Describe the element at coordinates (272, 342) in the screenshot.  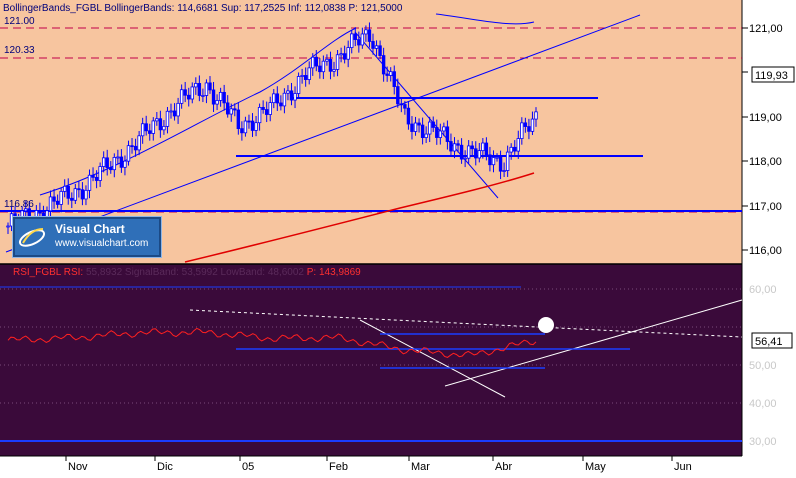
I see `rsi-line` at that location.